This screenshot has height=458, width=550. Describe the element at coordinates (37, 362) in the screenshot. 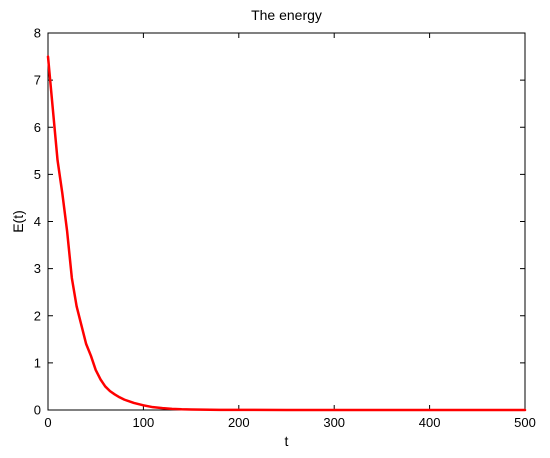

I see `y-tick-label: 1` at that location.